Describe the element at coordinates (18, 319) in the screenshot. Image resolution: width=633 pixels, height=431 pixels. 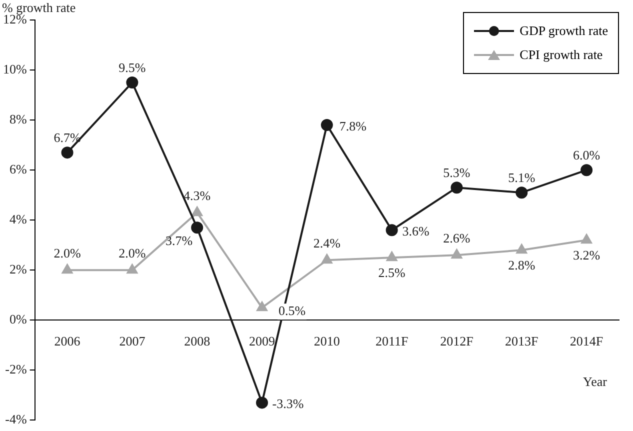
I see `y-tick-label: 0%` at that location.